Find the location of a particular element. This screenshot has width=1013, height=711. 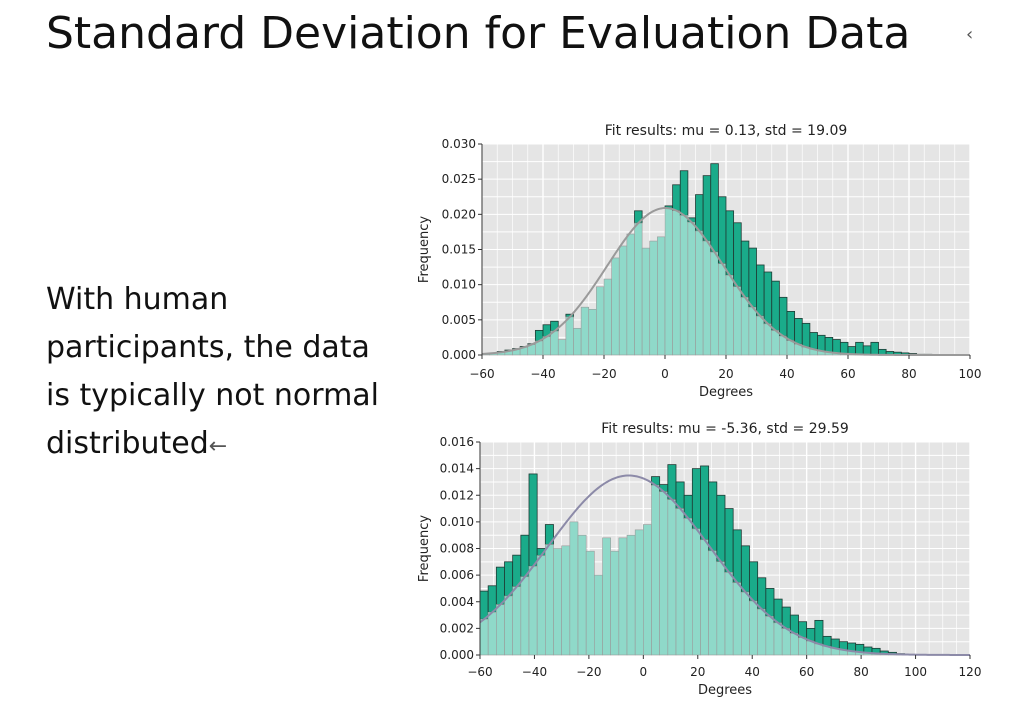

y-tick-label: 0.002 is located at coordinates (457, 628).